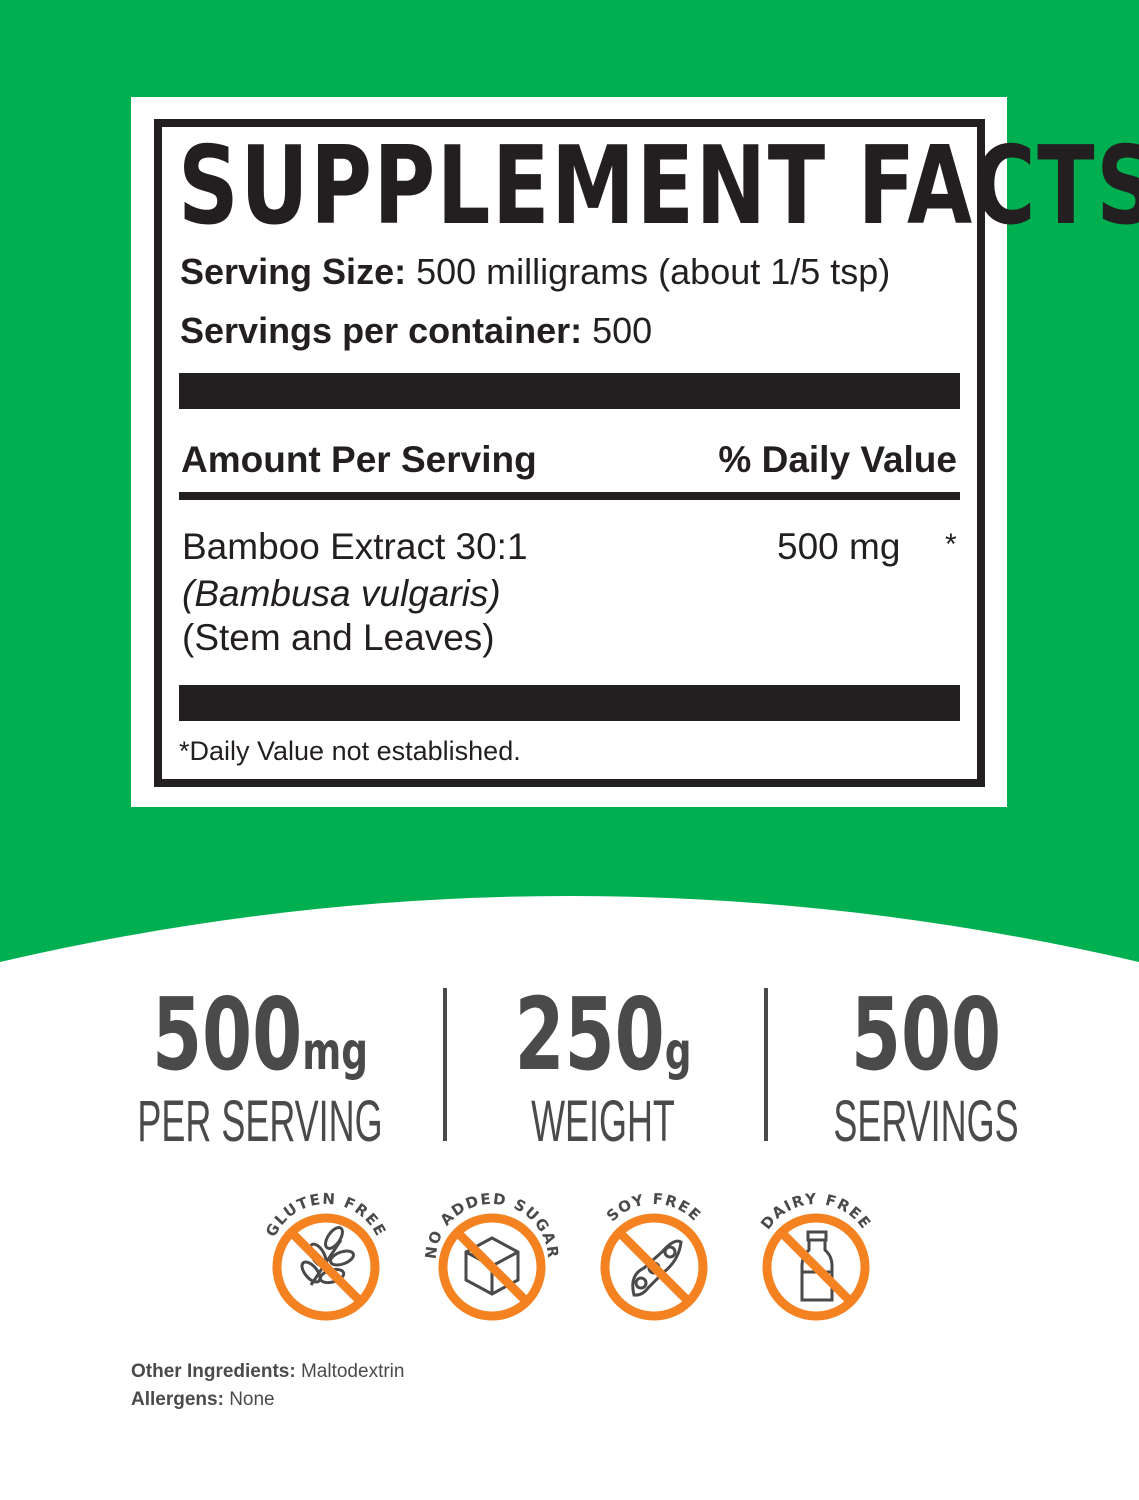 The image size is (1139, 1500). What do you see at coordinates (260, 1121) in the screenshot?
I see `stat-label: PER SERVING` at bounding box center [260, 1121].